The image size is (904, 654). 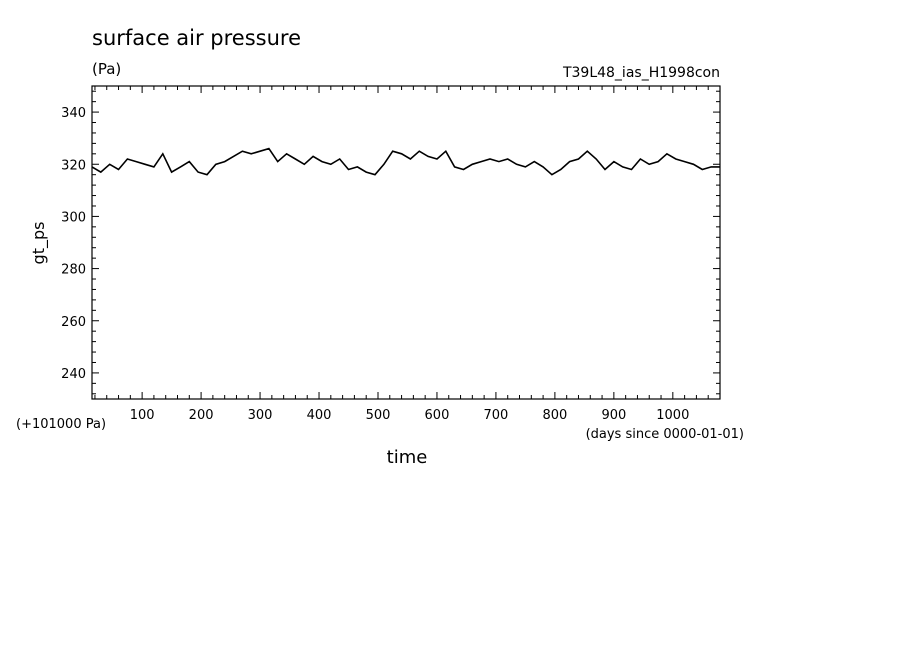 I want to click on x-units-label: (days since 0000-01-01), so click(x=665, y=434).